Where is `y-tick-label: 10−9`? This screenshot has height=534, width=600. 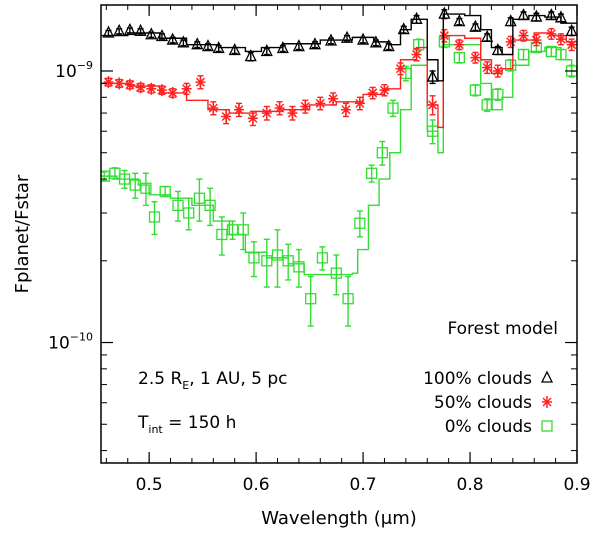 y-tick-label: 10−9 is located at coordinates (74, 70).